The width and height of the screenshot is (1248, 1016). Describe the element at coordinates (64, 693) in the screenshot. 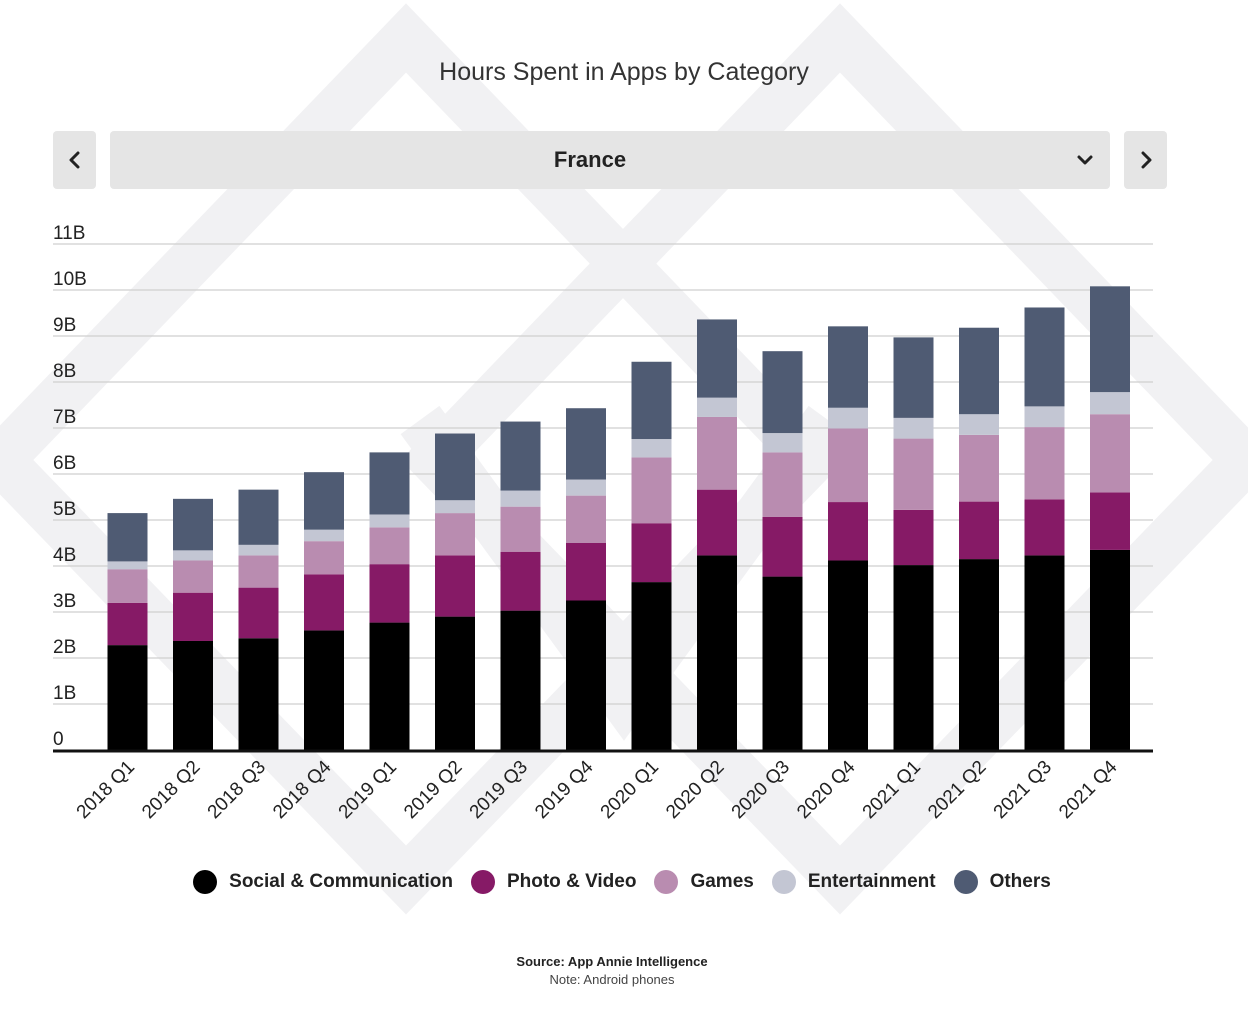

I see `y-tick-label: 1B` at that location.